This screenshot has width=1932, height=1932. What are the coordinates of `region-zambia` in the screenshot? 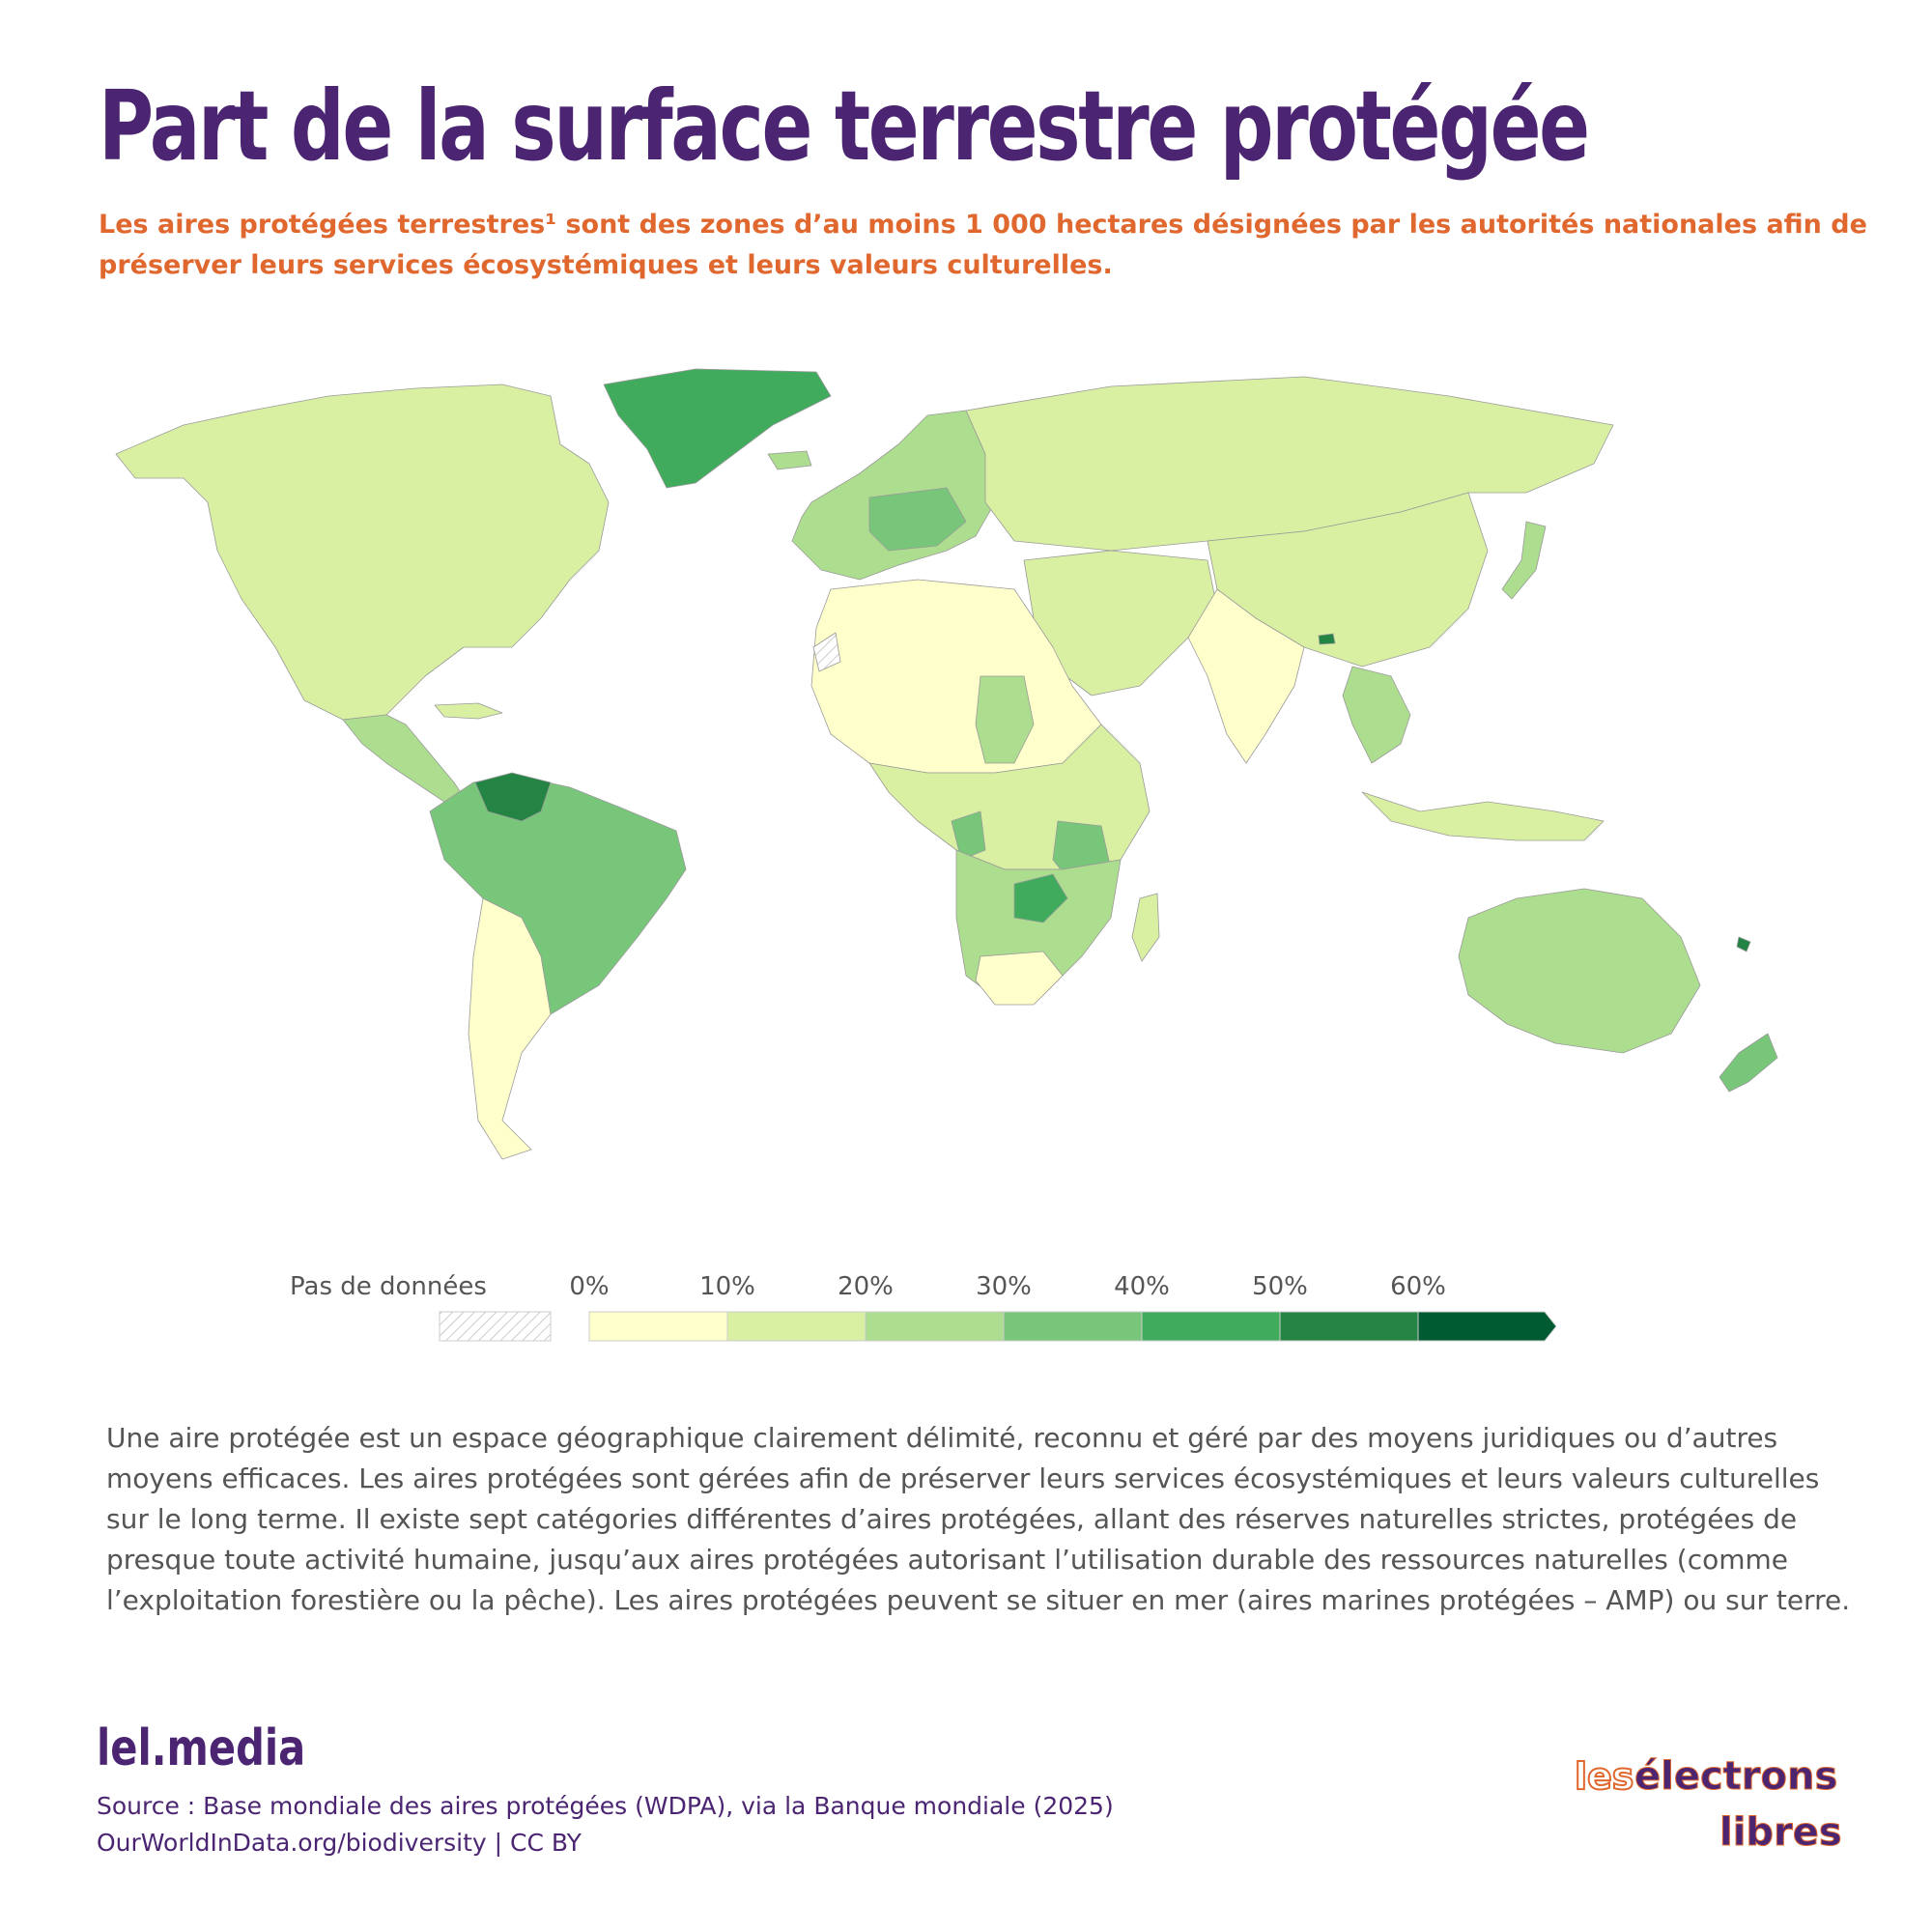 It's located at (1040, 898).